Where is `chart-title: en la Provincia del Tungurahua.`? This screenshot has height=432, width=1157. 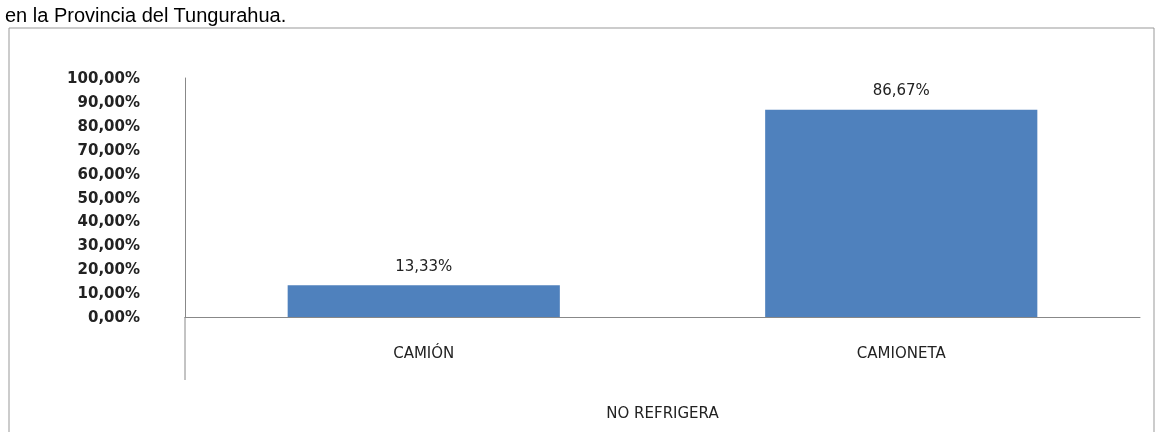 chart-title: en la Provincia del Tungurahua. is located at coordinates (146, 15).